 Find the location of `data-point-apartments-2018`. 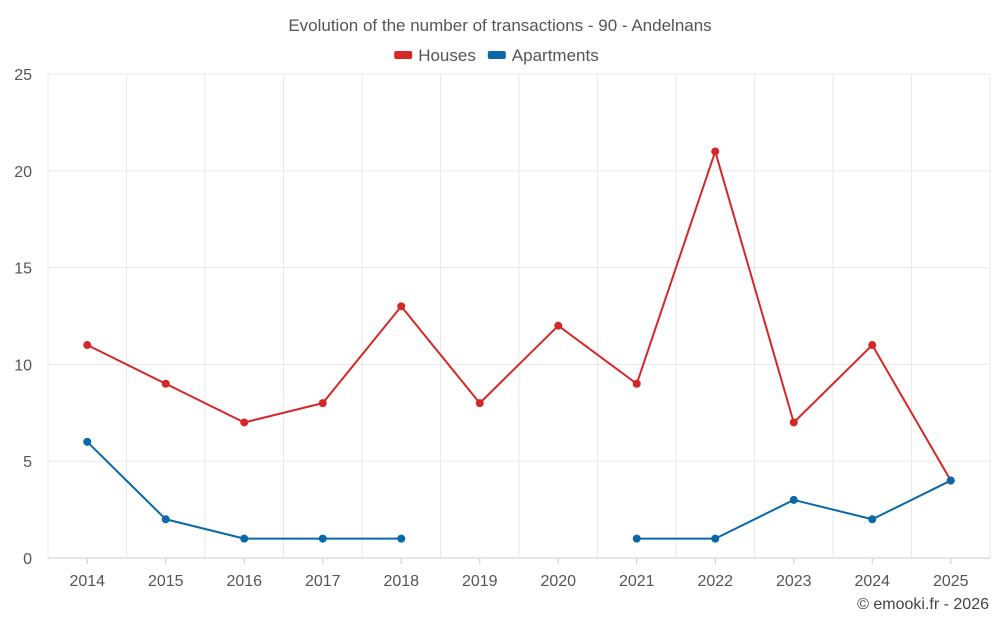

data-point-apartments-2018 is located at coordinates (401, 538).